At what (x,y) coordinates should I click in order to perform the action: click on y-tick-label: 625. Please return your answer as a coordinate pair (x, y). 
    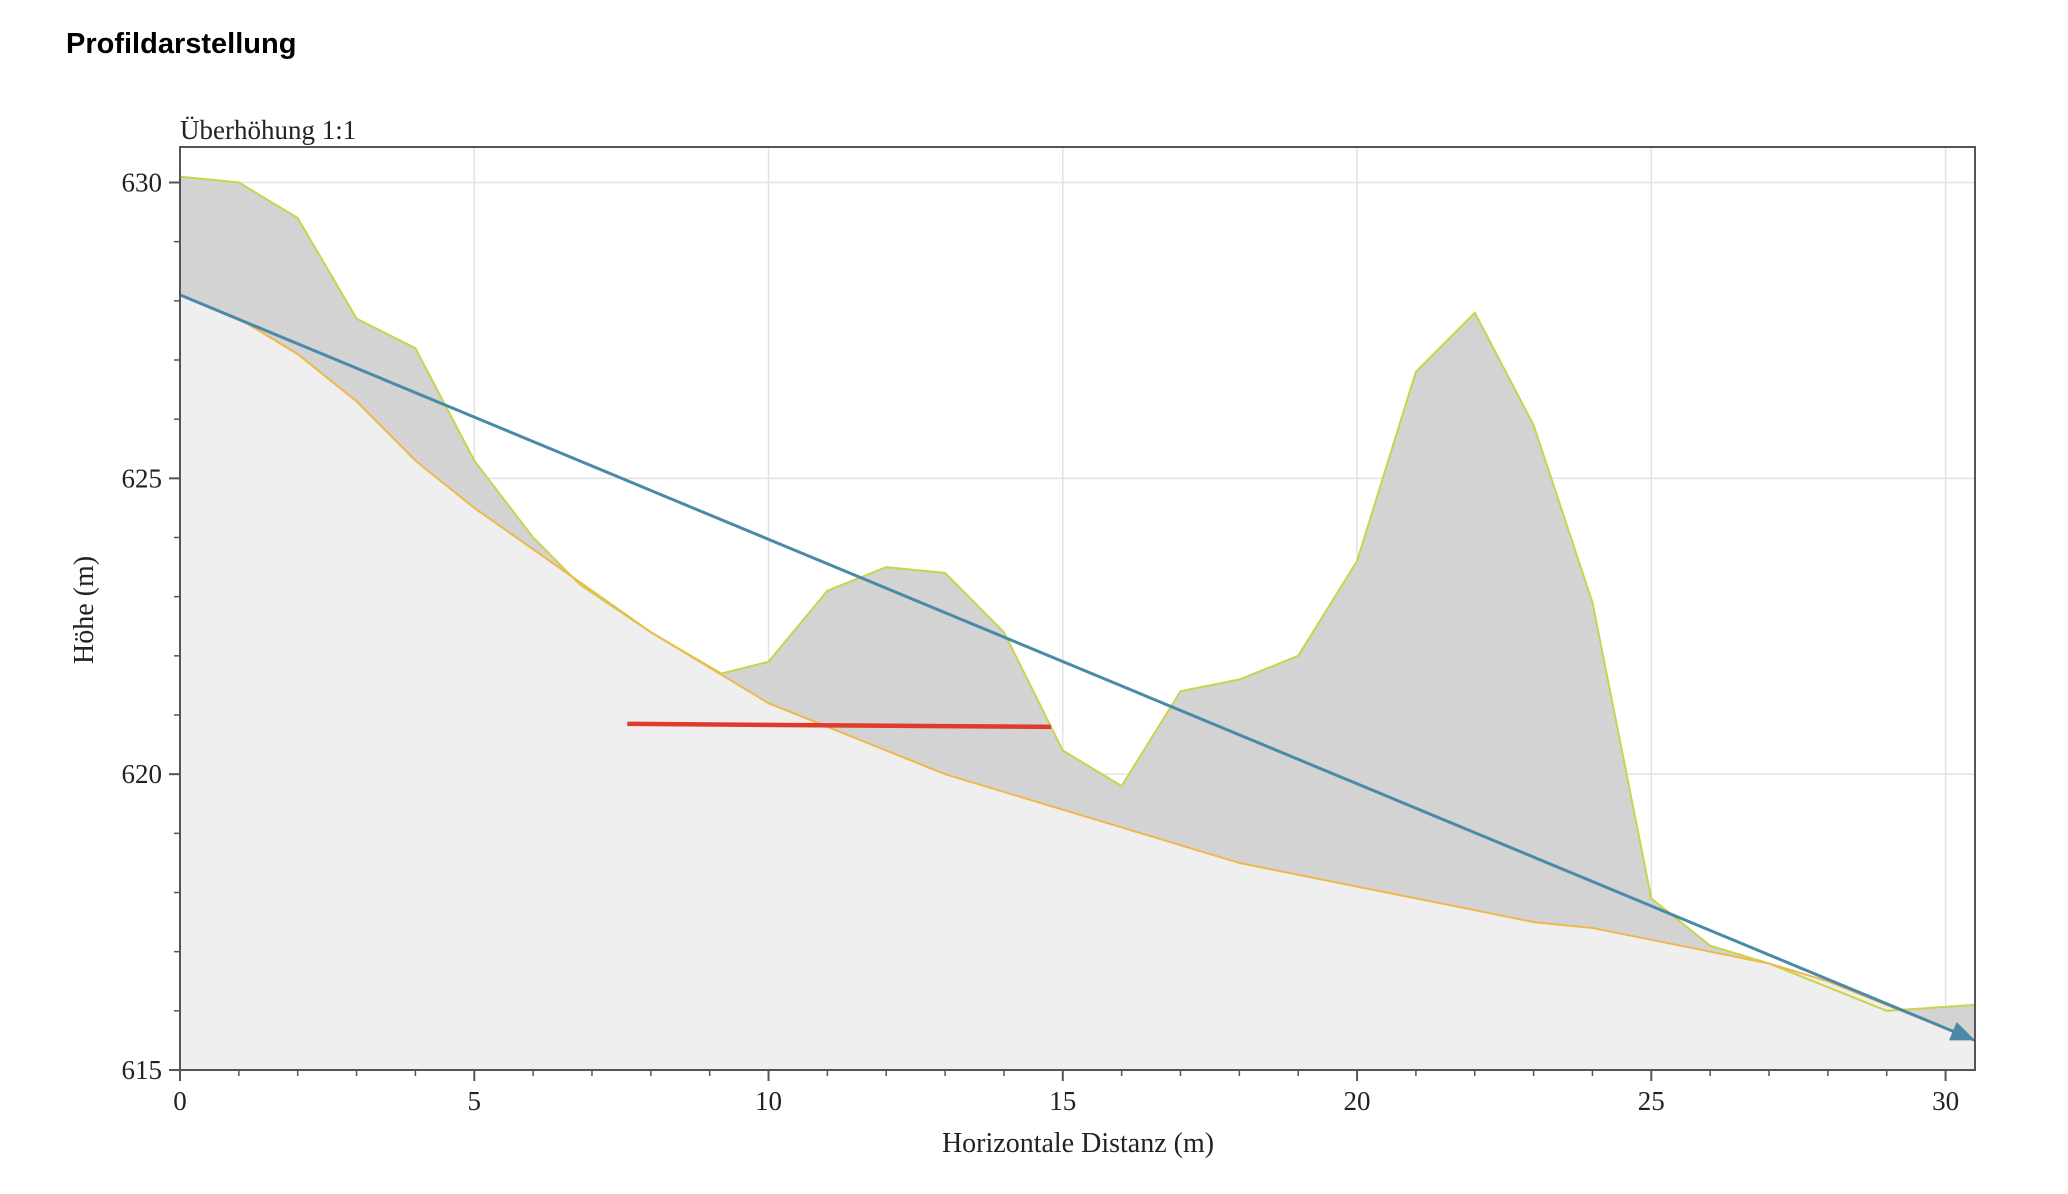
    Looking at the image, I should click on (142, 478).